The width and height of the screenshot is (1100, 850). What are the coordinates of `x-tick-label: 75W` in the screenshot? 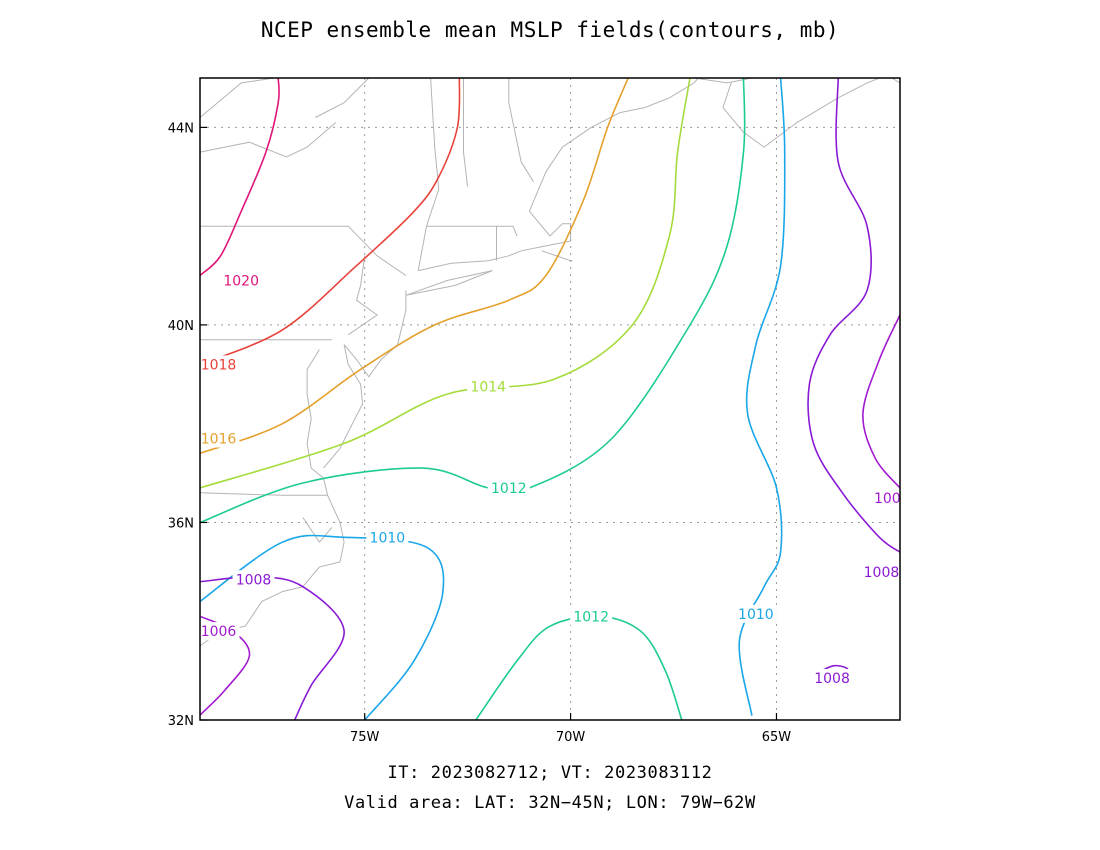 It's located at (365, 737).